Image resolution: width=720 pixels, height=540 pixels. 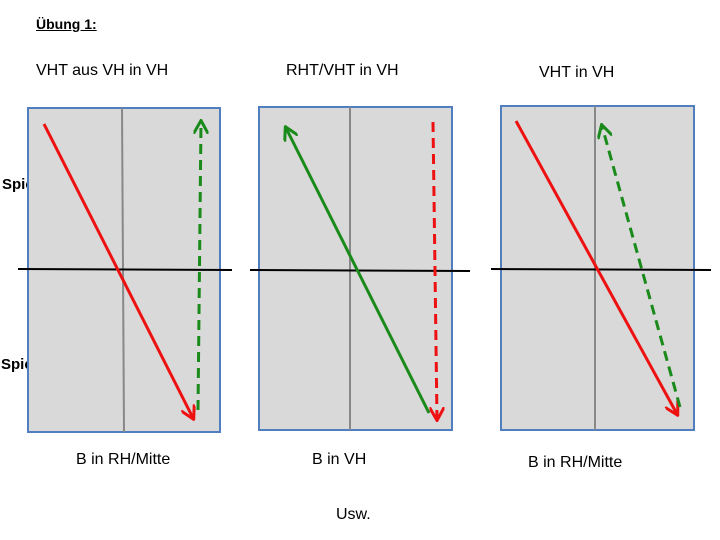 What do you see at coordinates (595, 267) in the screenshot?
I see `ball-path-arrow-3a` at bounding box center [595, 267].